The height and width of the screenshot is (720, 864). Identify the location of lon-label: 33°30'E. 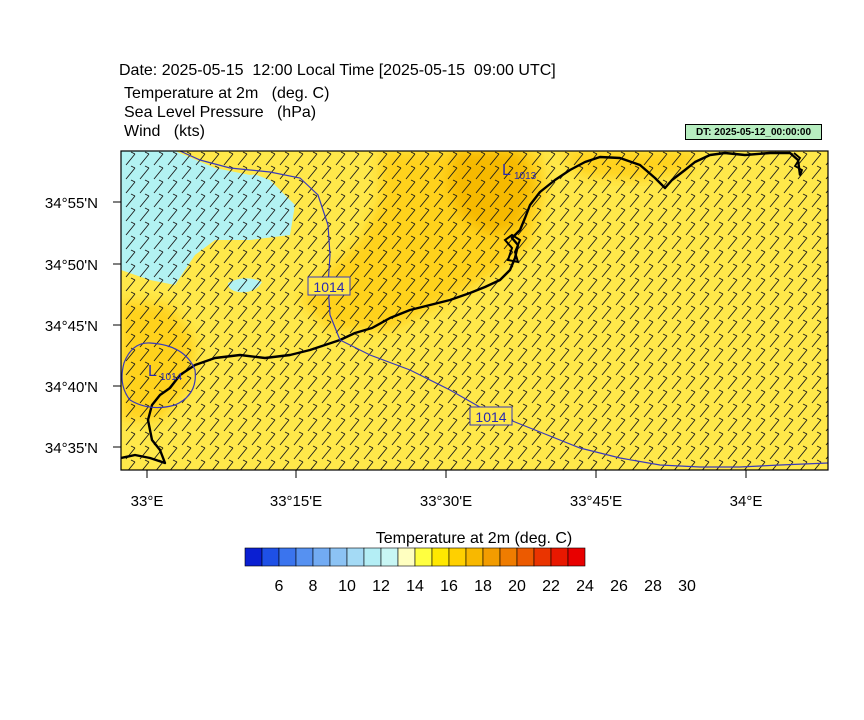
(446, 501).